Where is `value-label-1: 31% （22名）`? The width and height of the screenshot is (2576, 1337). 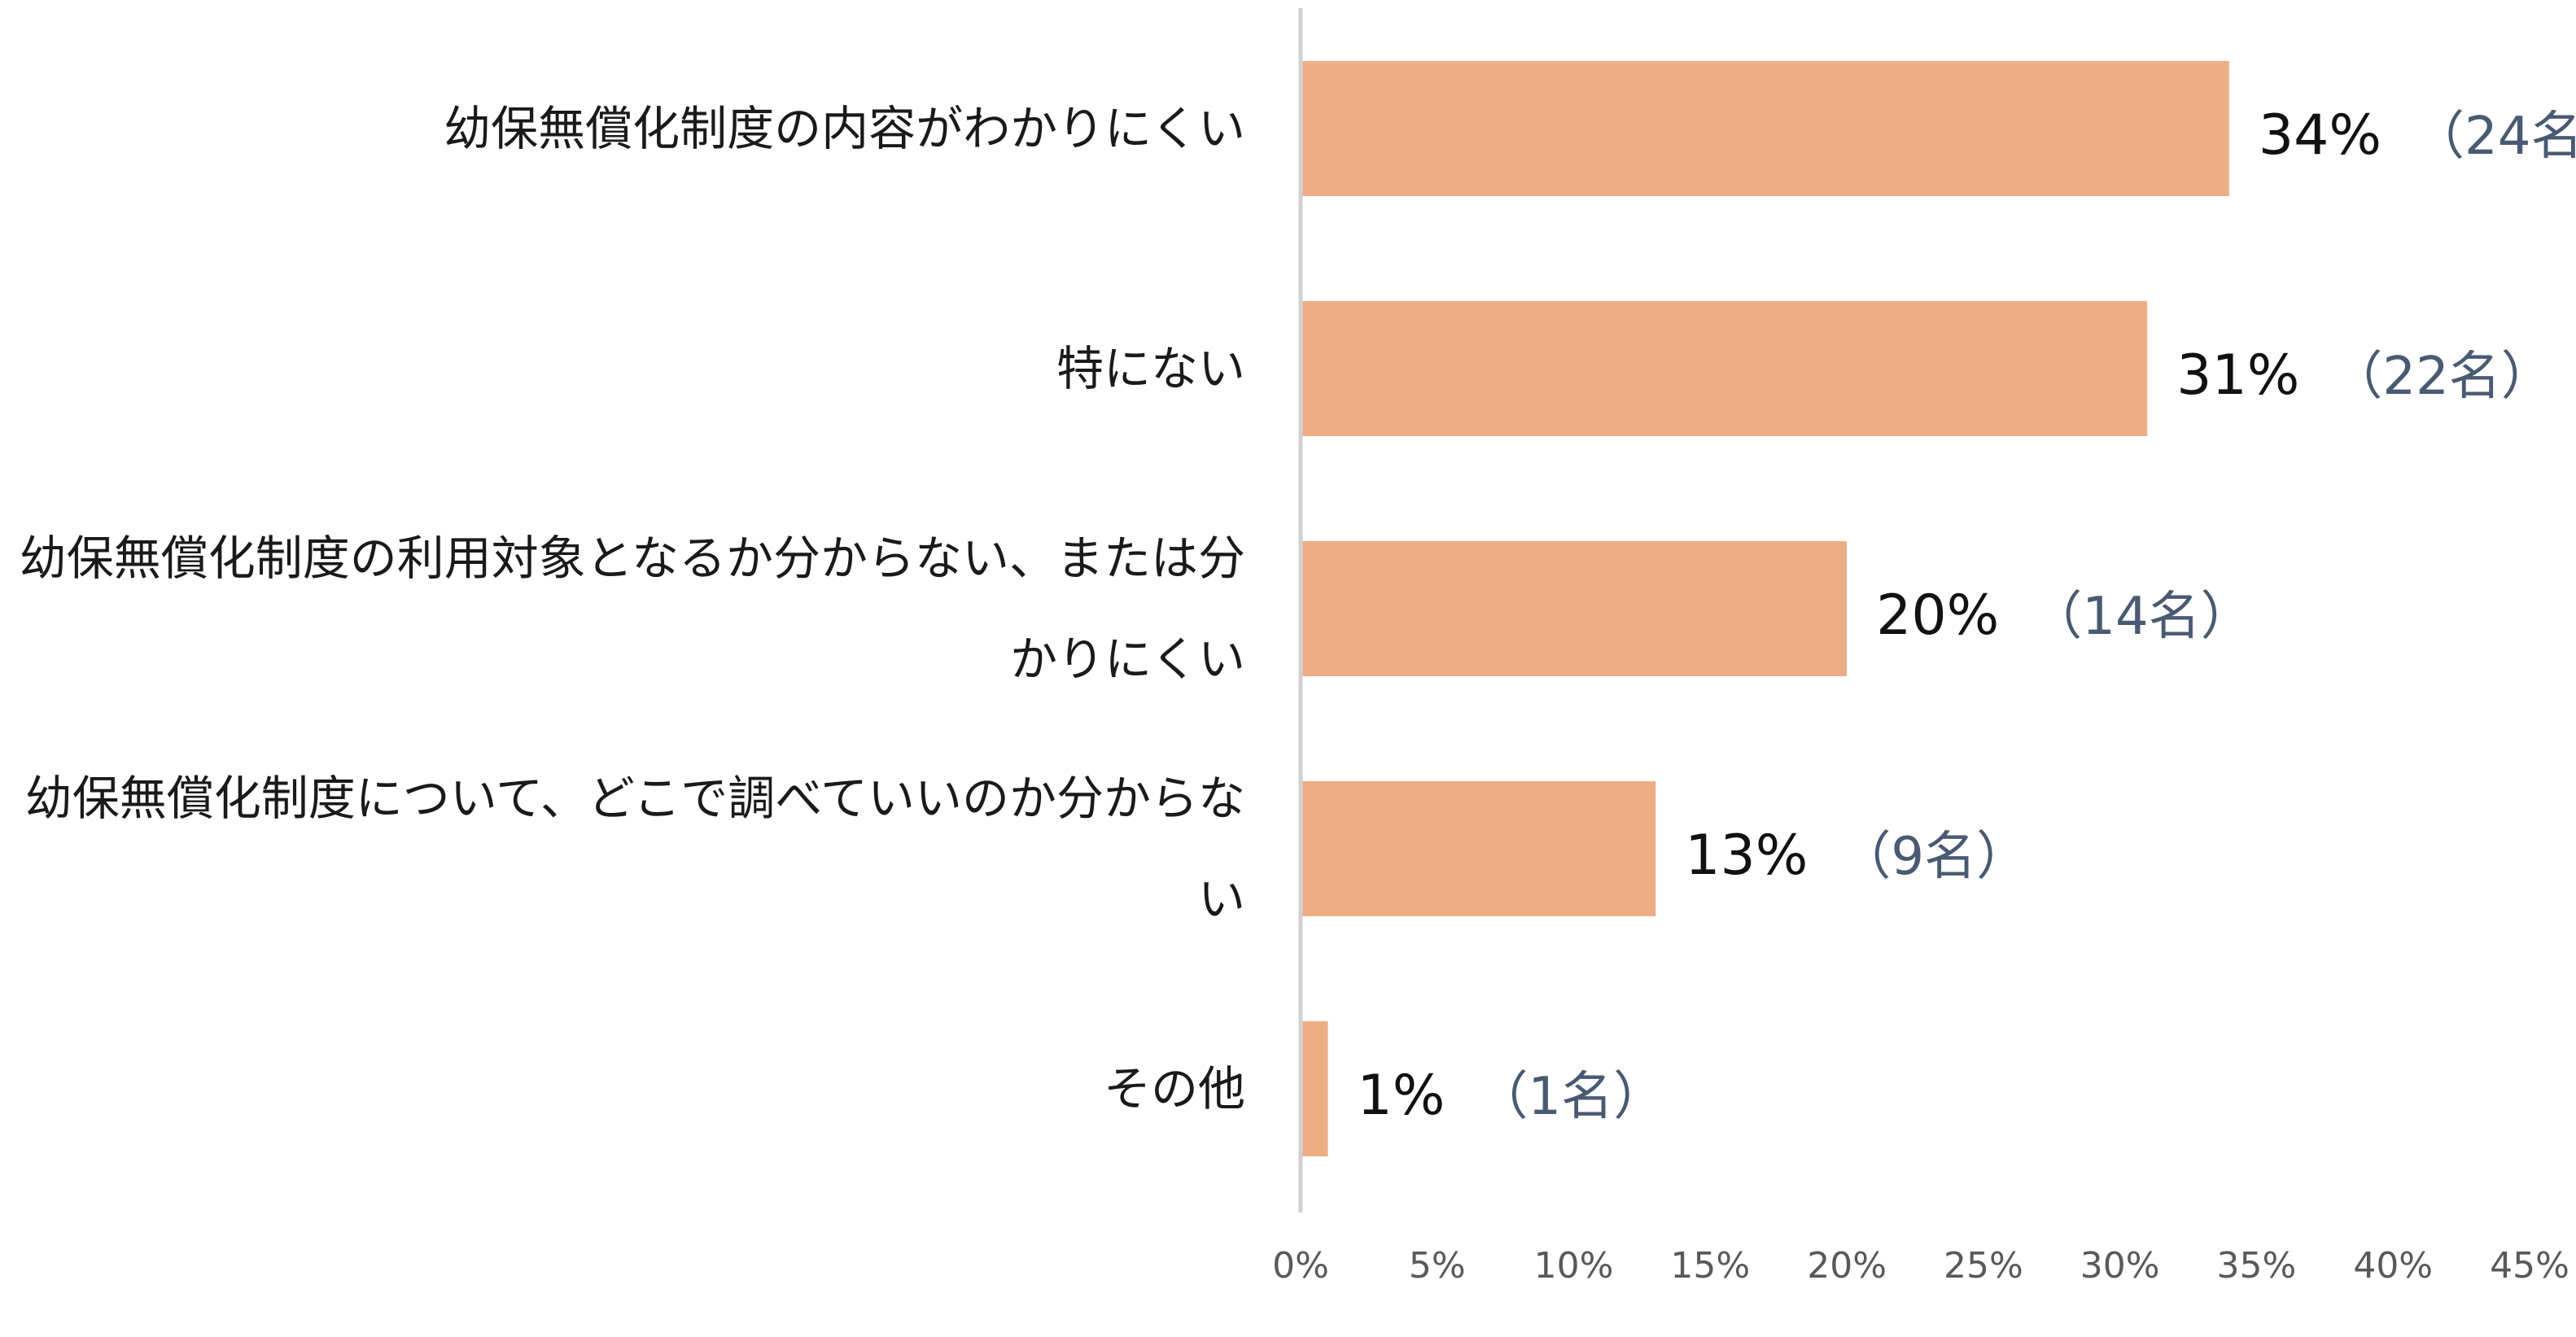 value-label-1: 31% （22名） is located at coordinates (2364, 371).